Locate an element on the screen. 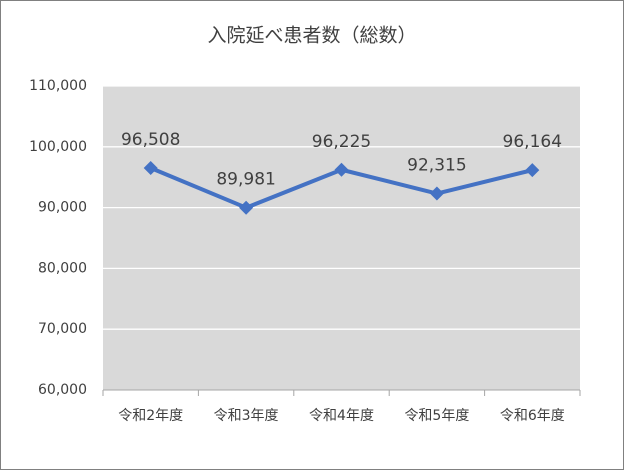  x-tick-label: 令和5年度 is located at coordinates (436, 416).